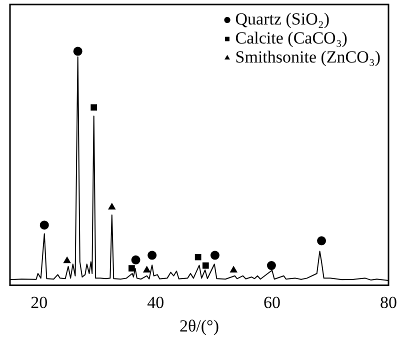  What do you see at coordinates (282, 18) in the screenshot?
I see `legend-label: Quartz (SiO₂)` at bounding box center [282, 18].